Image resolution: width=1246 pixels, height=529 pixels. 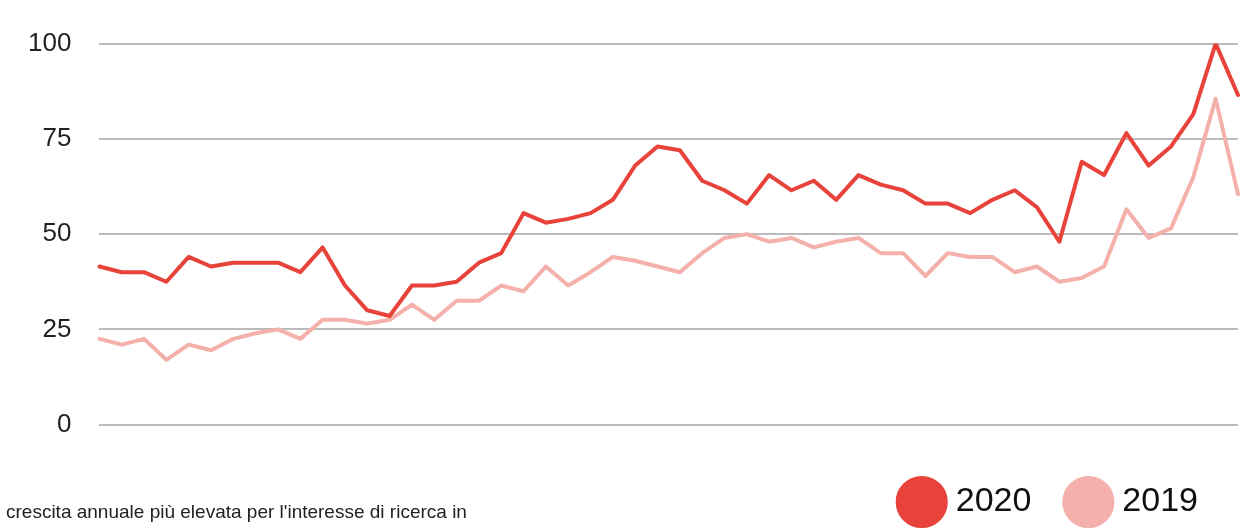 I want to click on y-tick-label: 100, so click(x=49, y=41).